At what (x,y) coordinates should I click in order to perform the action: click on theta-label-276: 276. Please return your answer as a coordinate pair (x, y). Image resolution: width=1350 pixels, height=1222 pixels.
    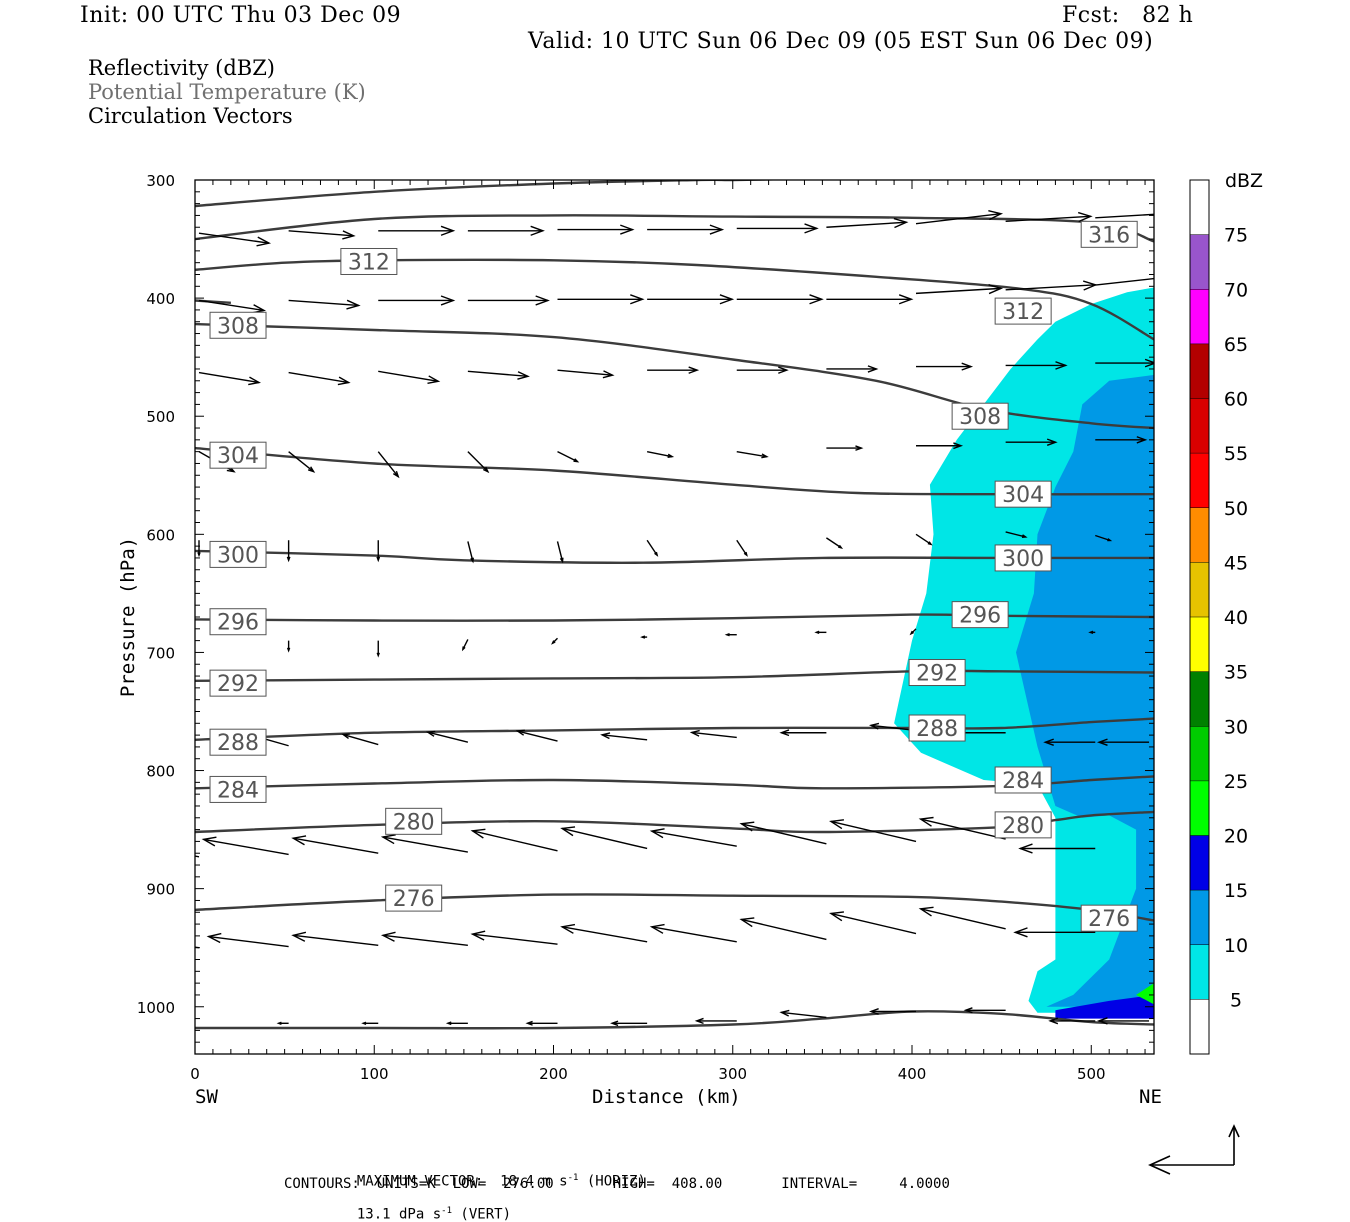
    Looking at the image, I should click on (414, 898).